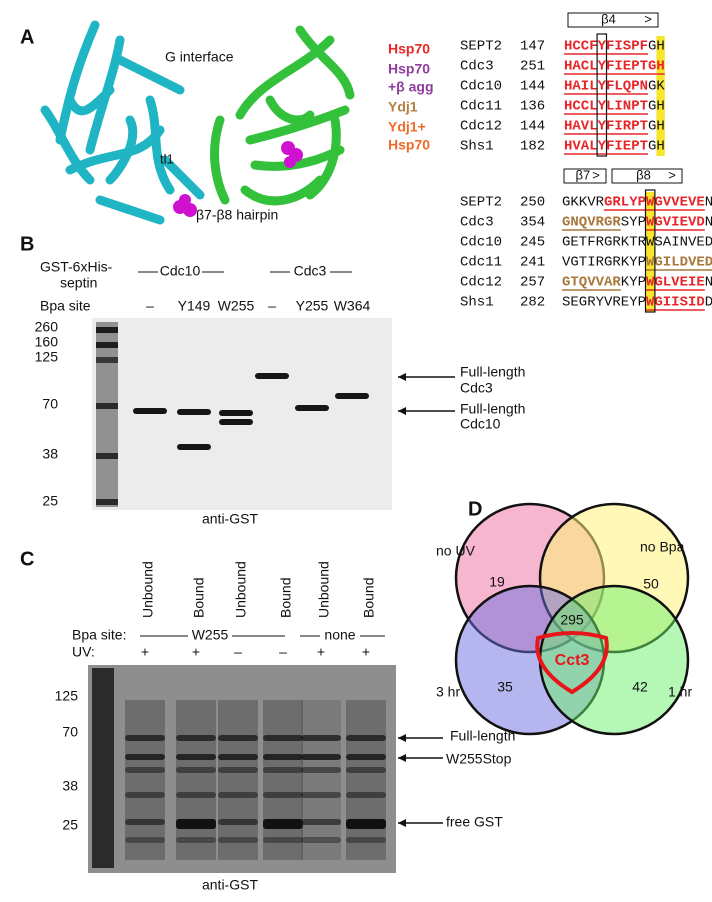  What do you see at coordinates (679, 203) in the screenshot?
I see `sequence-segment: GVVEVE` at bounding box center [679, 203].